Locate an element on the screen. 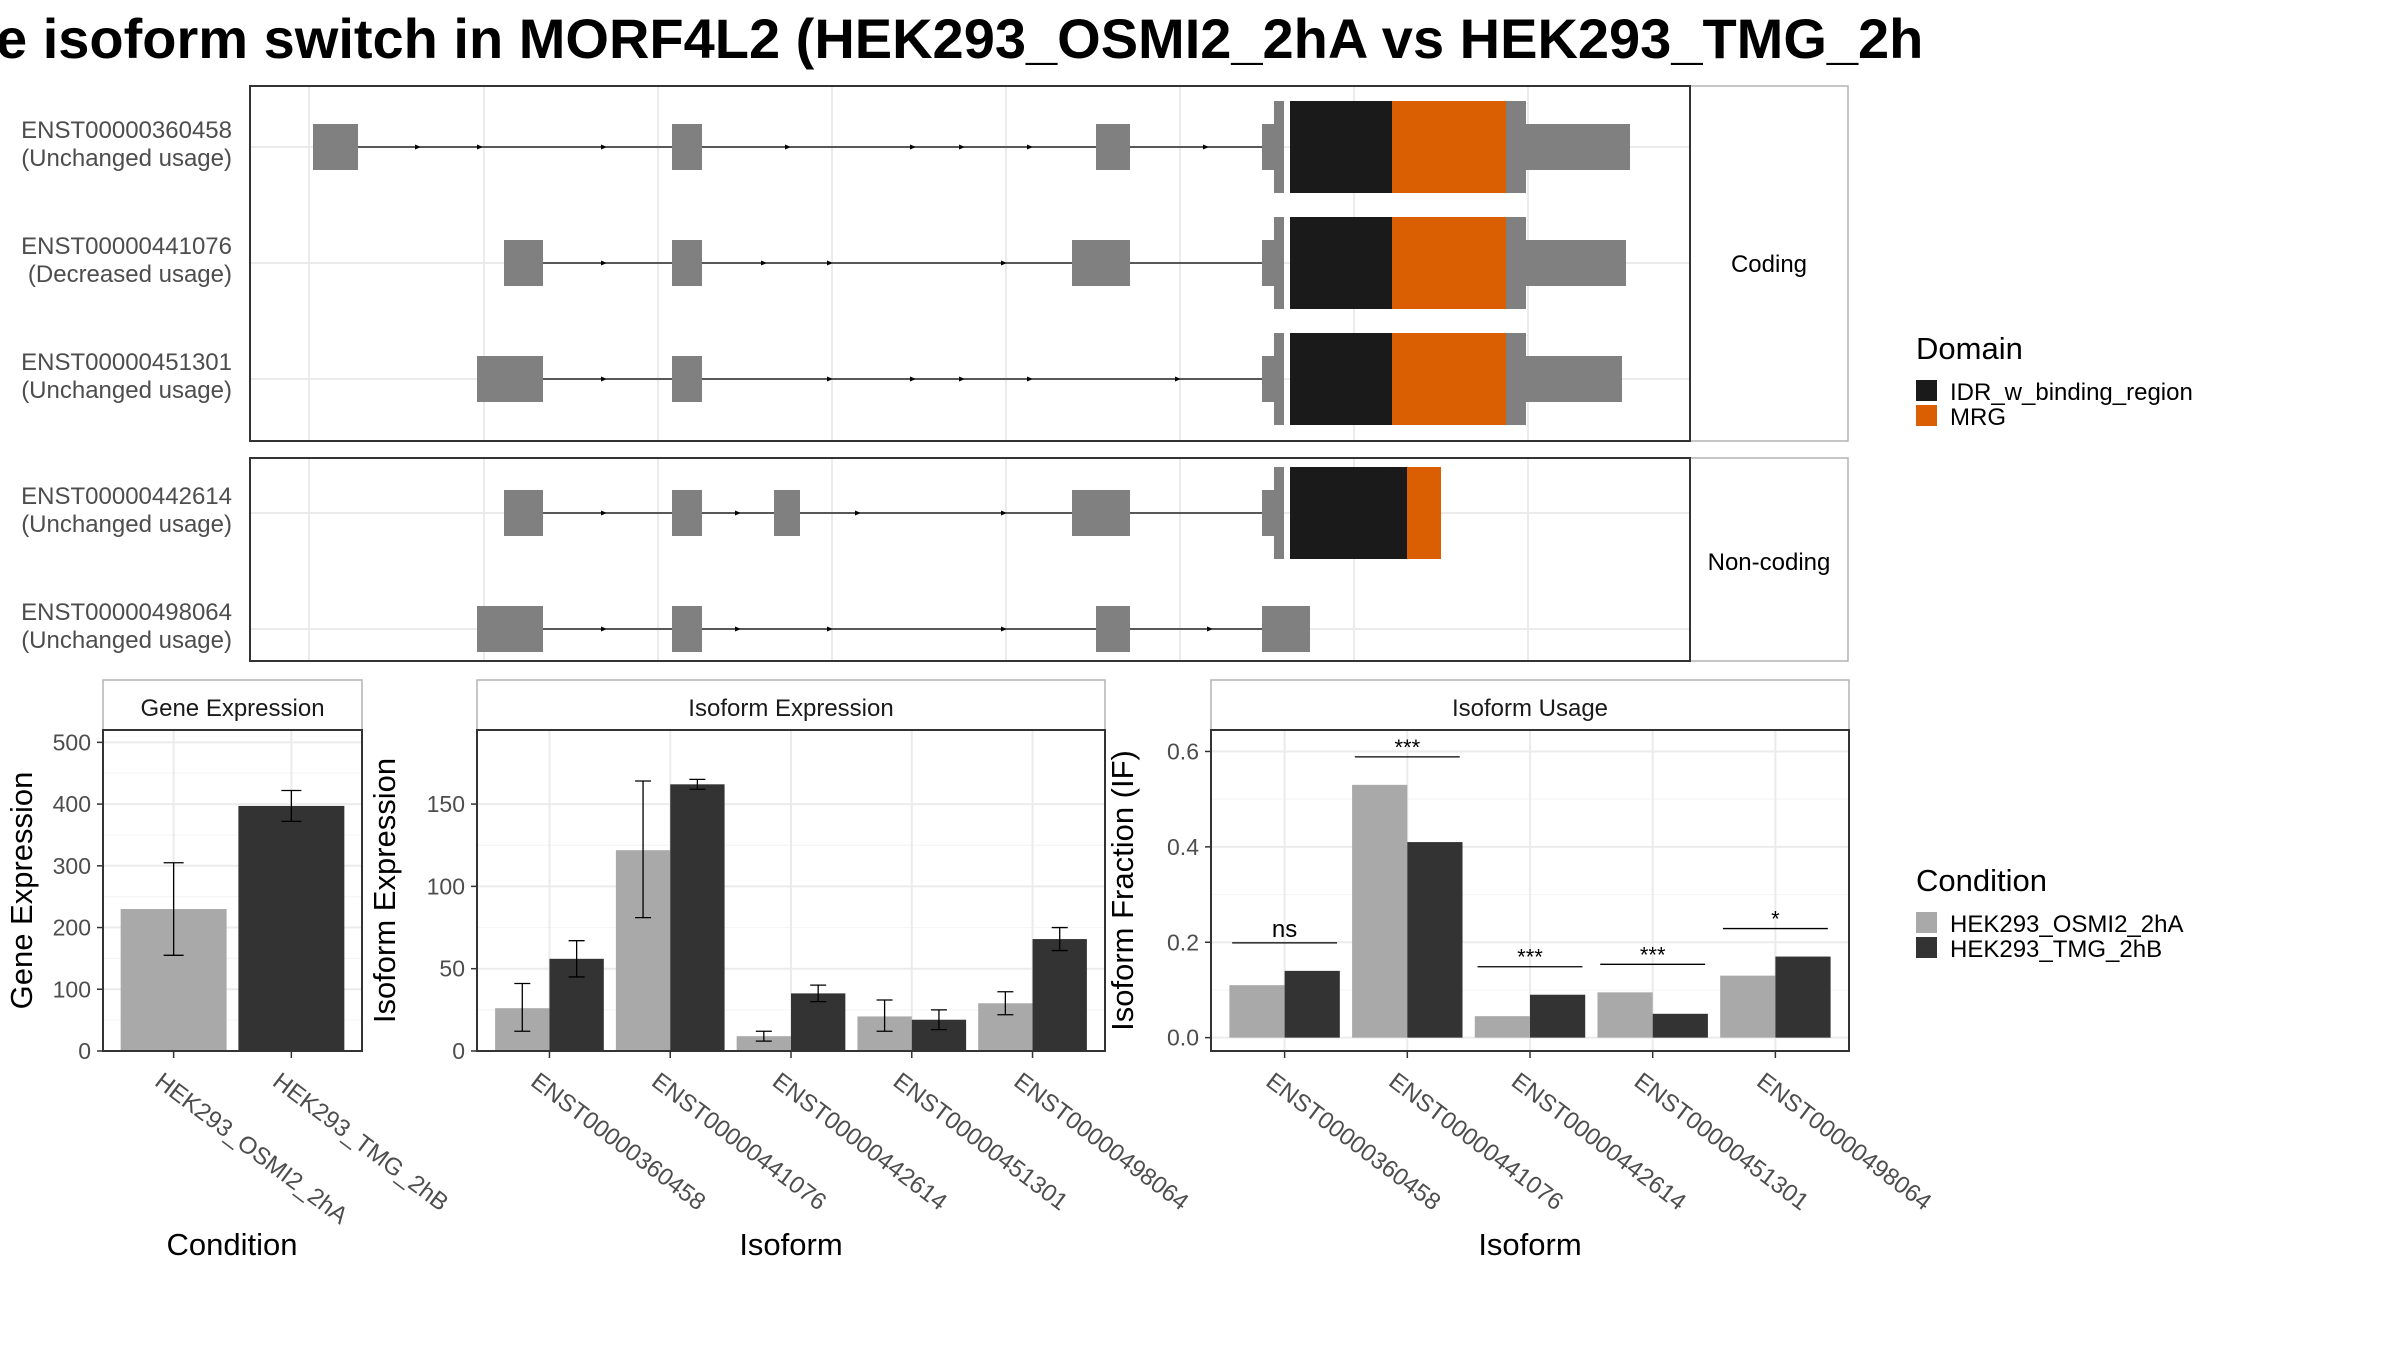 The width and height of the screenshot is (2400, 1350). transcript-row: ENST00000442614(Unchanged usage) is located at coordinates (731, 513).